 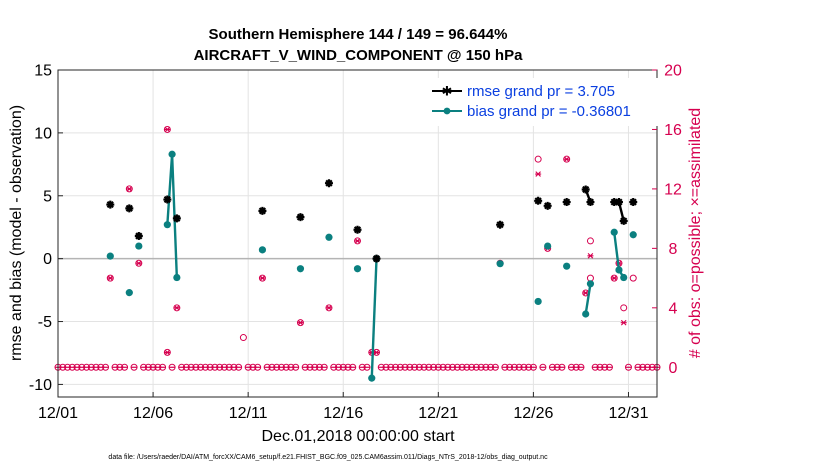 I want to click on y-tick-label: 5, so click(x=47, y=196).